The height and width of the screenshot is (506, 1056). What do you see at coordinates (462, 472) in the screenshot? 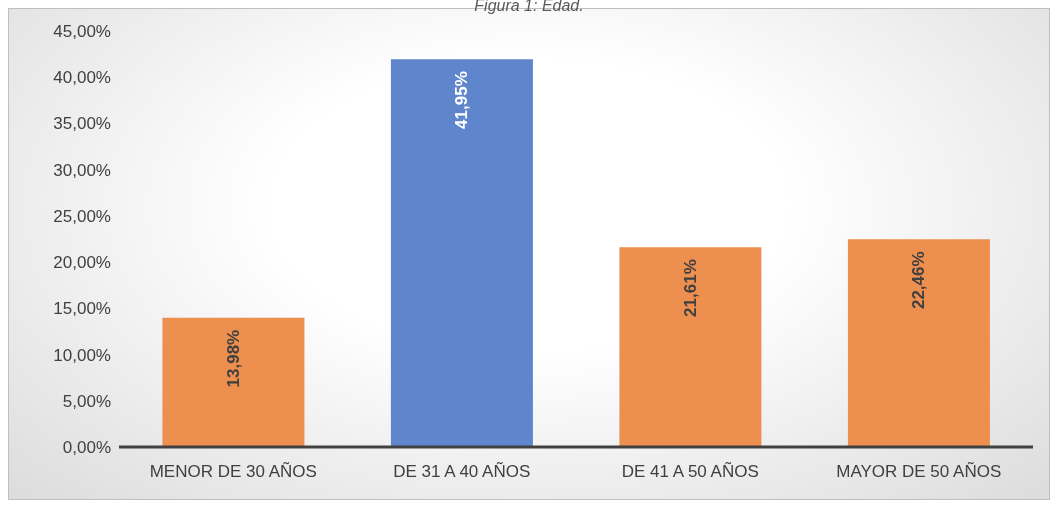
I see `x-tick-label: DE 31 A 40 AÑOS` at bounding box center [462, 472].